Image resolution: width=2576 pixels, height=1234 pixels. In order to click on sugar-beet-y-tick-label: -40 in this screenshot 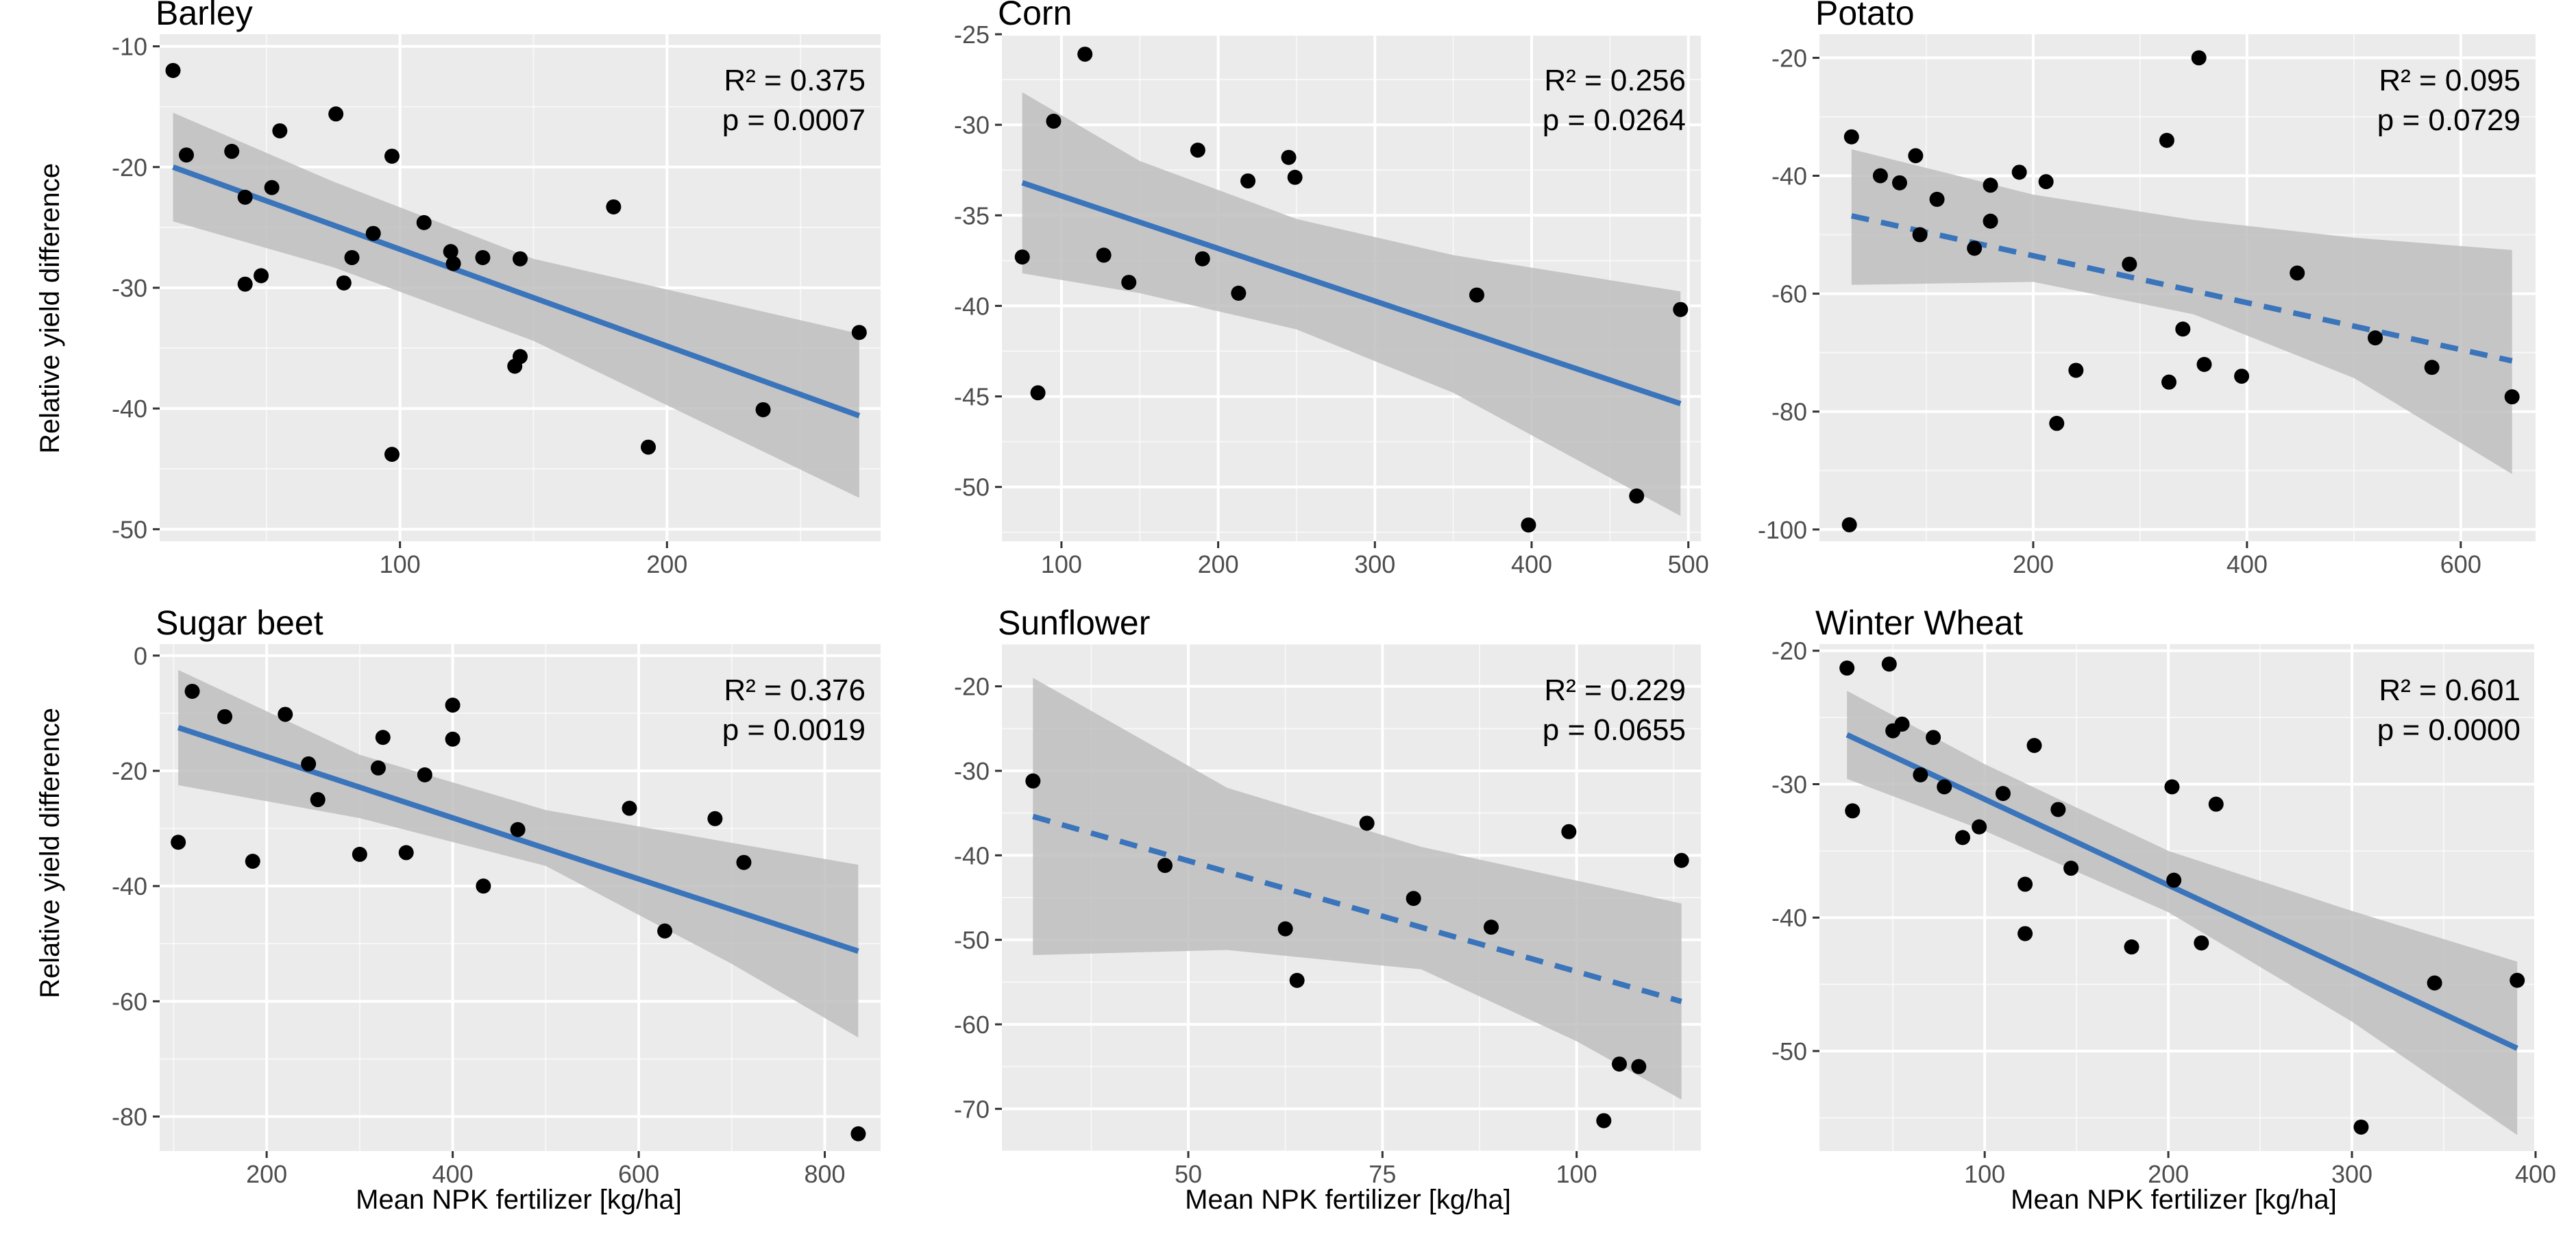, I will do `click(130, 886)`.